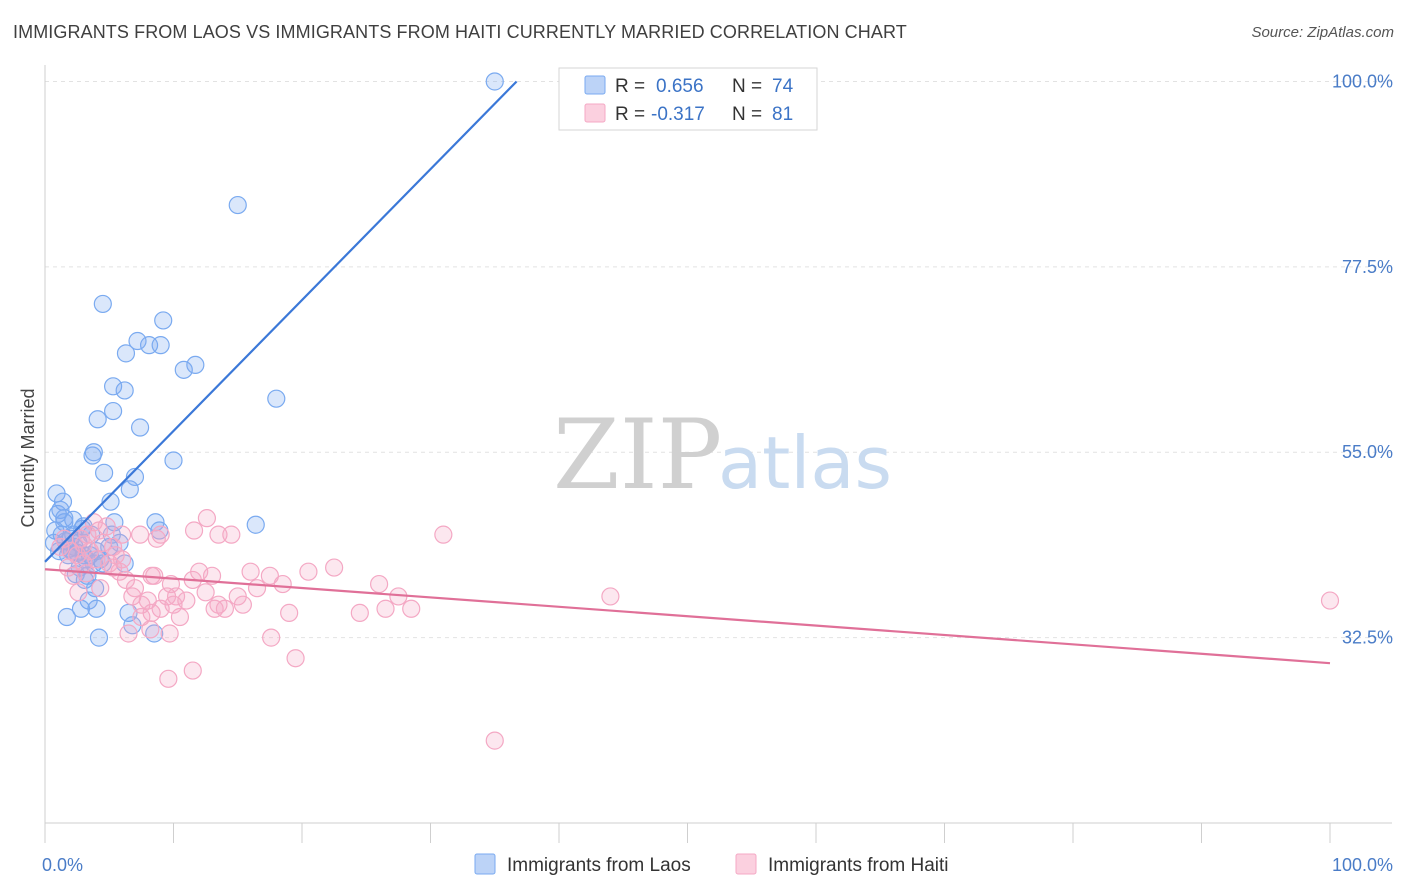 This screenshot has height=892, width=1406. I want to click on bottom-legend-label-laos: Immigrants from Laos, so click(599, 865).